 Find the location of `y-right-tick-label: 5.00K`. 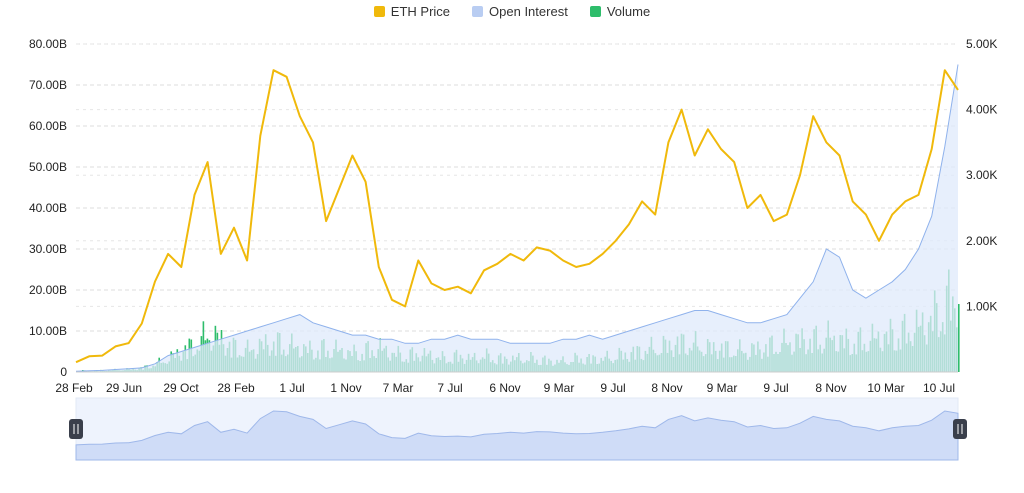

y-right-tick-label: 5.00K is located at coordinates (981, 44).